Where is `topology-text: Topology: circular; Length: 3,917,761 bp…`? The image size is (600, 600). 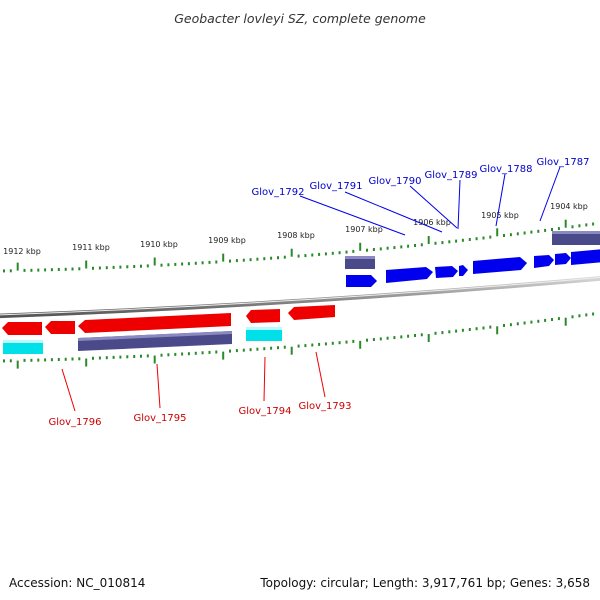
topology-text: Topology: circular; Length: 3,917,761 bp… is located at coordinates (424, 583).